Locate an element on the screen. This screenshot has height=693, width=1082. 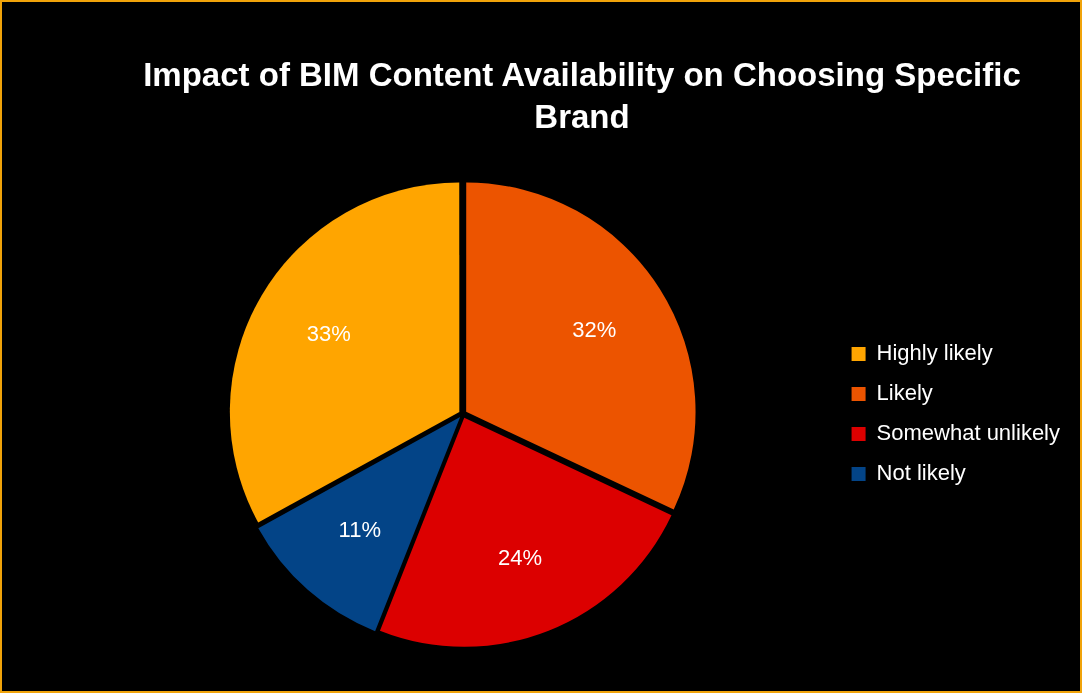
legend-label: Somewhat unlikely is located at coordinates (968, 433).